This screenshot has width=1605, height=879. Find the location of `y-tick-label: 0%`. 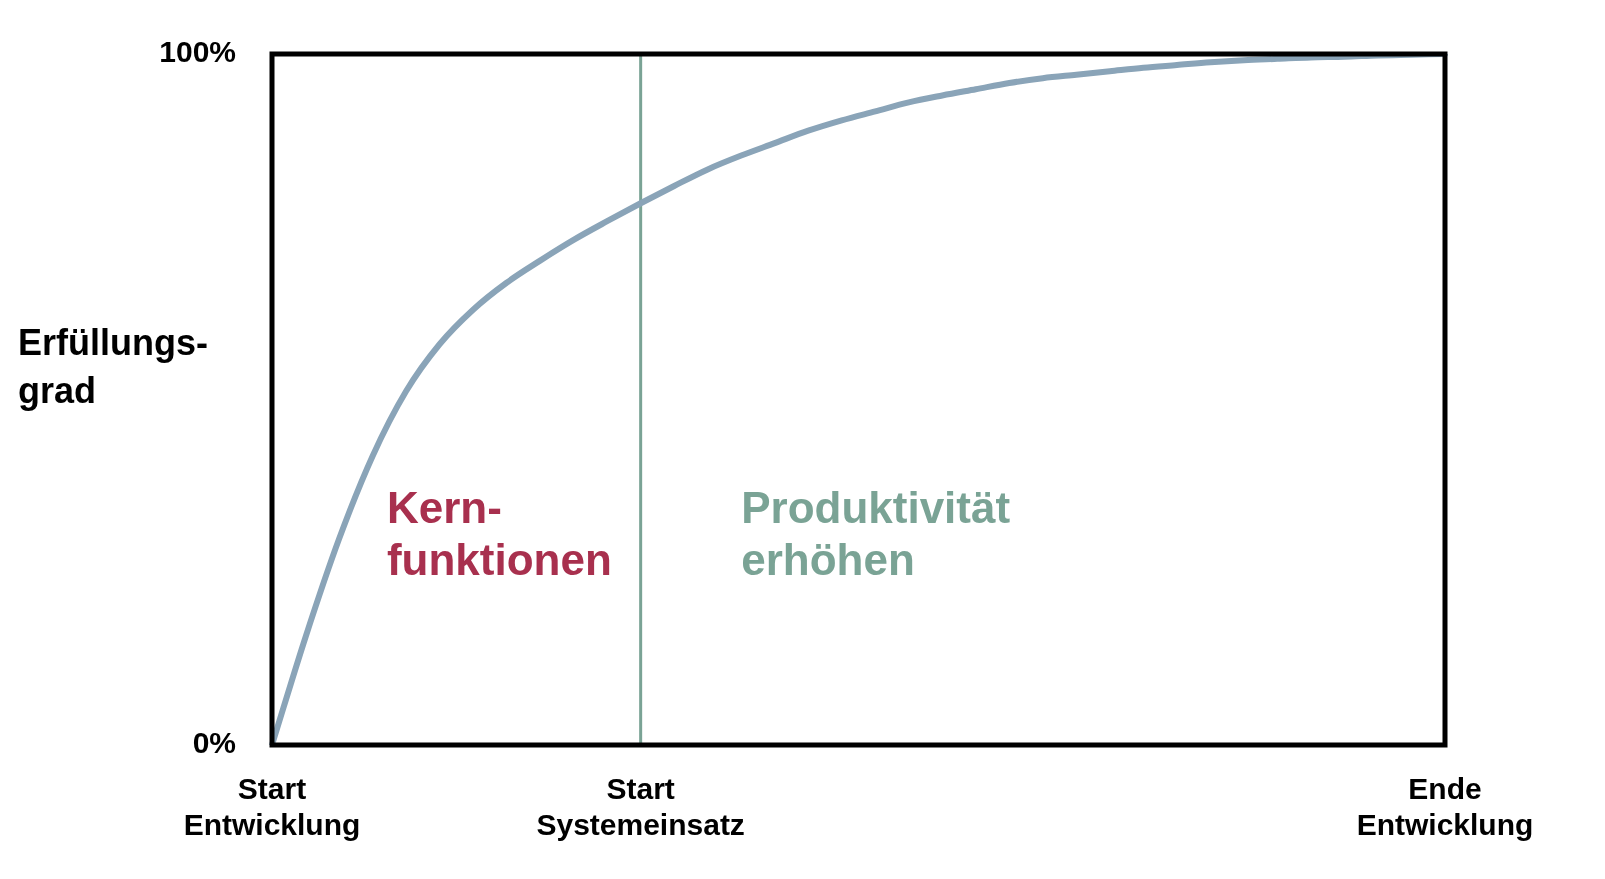

y-tick-label: 0% is located at coordinates (214, 743).